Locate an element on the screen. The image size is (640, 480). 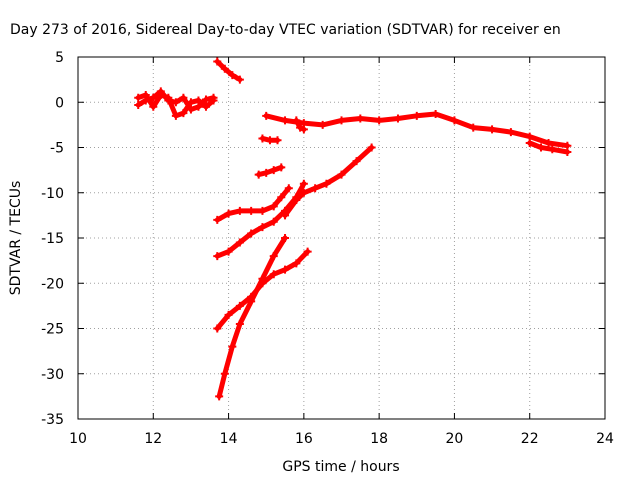
series-arc-13.7-16.0 is located at coordinates (260, 220).